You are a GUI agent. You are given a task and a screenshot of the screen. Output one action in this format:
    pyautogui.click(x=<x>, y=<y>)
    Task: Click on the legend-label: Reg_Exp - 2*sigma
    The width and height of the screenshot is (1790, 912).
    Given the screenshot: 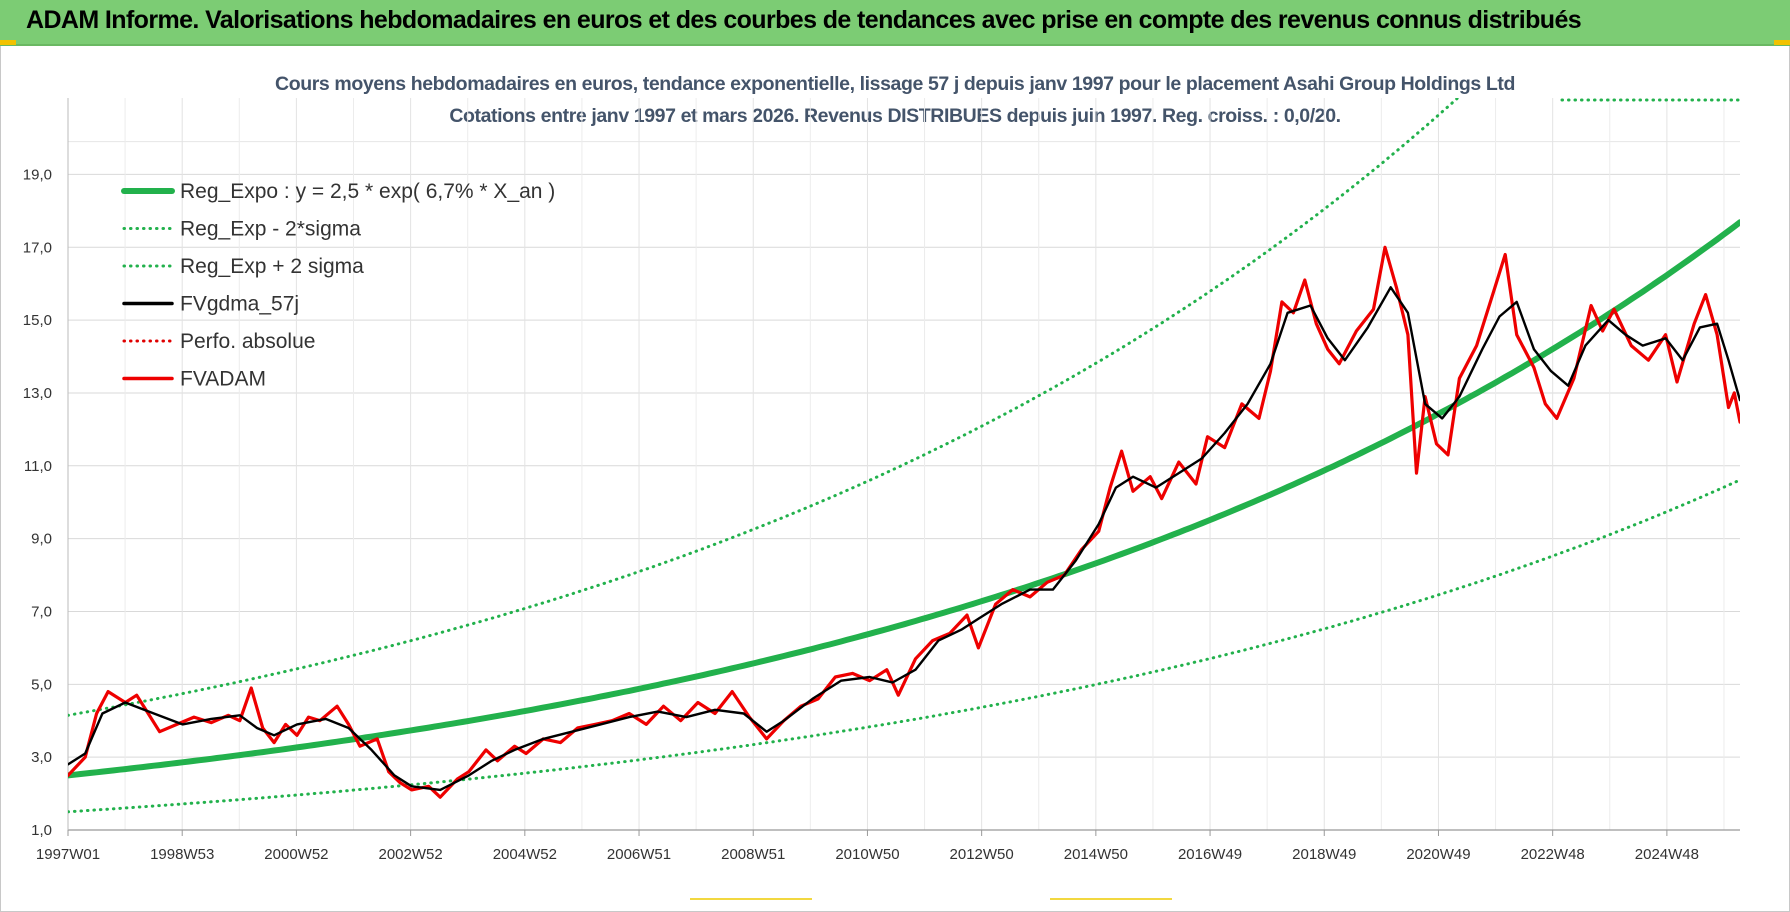 What is the action you would take?
    pyautogui.click(x=270, y=229)
    